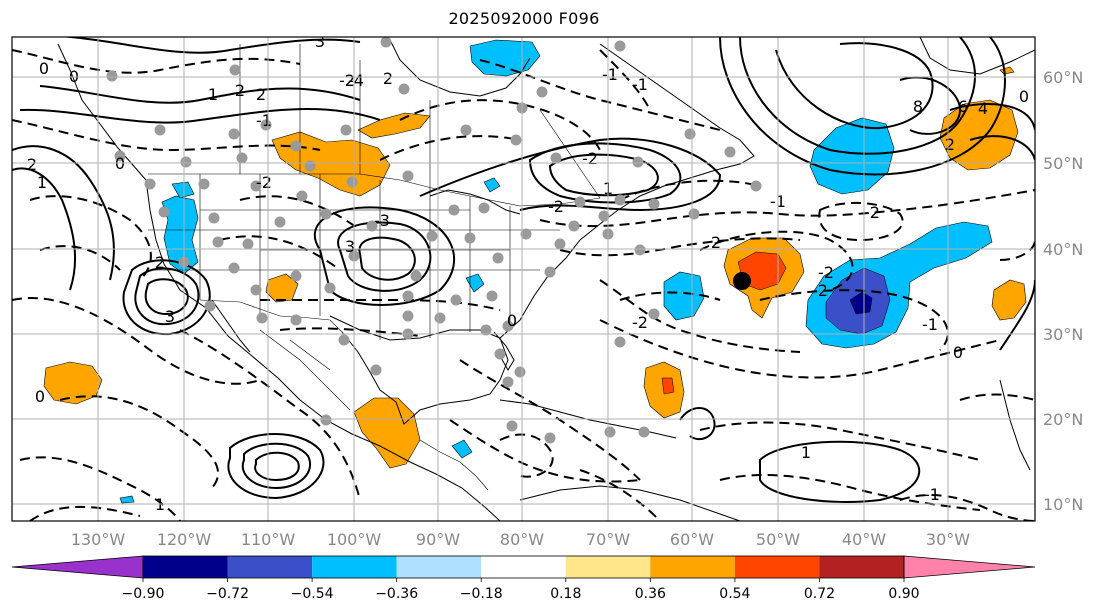 This screenshot has height=615, width=1105. What do you see at coordinates (524, 18) in the screenshot?
I see `plot-title: 2025092000 F096` at bounding box center [524, 18].